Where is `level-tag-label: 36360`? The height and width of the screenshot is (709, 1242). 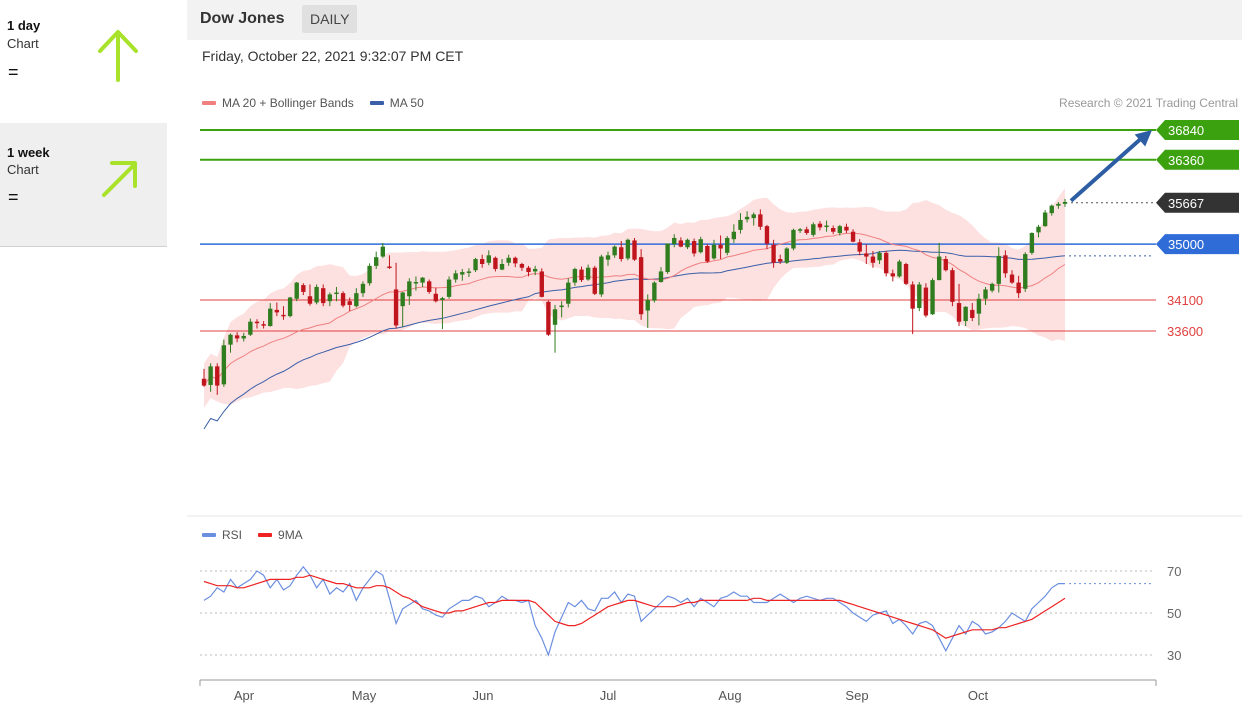
level-tag-label: 36360 is located at coordinates (1186, 160).